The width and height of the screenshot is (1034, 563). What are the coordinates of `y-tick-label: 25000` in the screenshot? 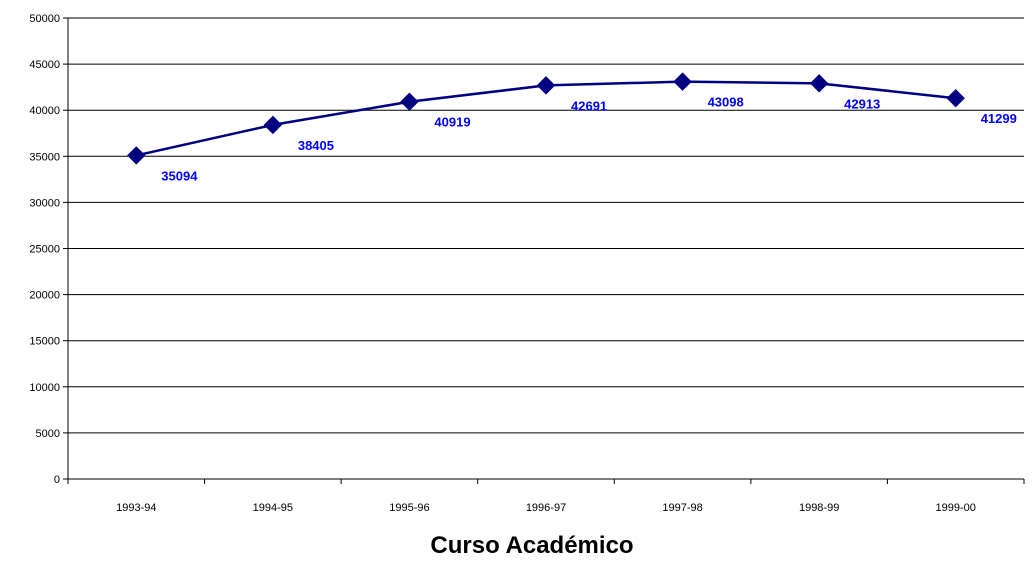 It's located at (44, 250).